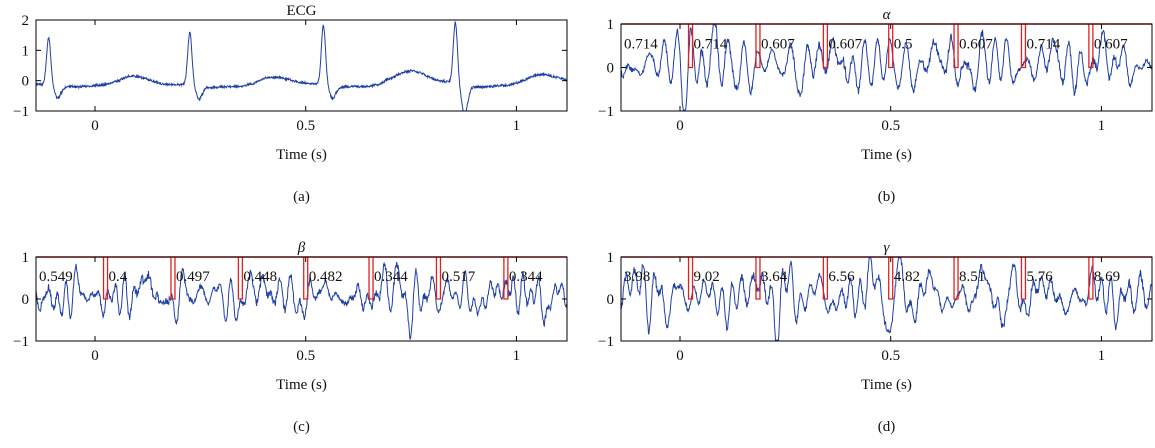  Describe the element at coordinates (517, 126) in the screenshot. I see `panel-a-xtick-label-2: 1` at that location.